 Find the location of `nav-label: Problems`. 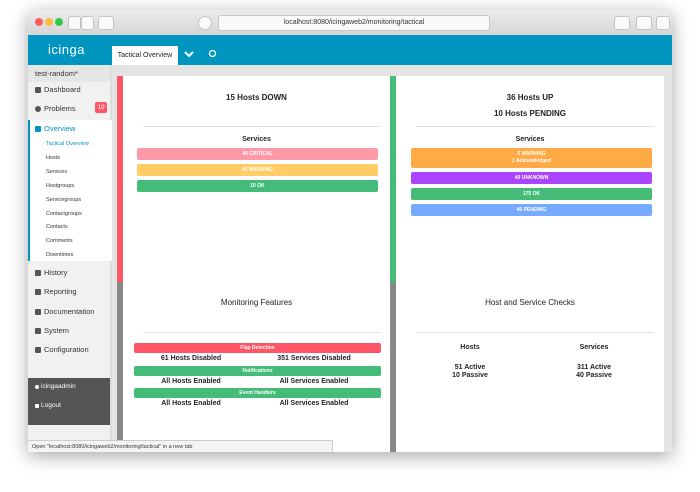

nav-label: Problems is located at coordinates (60, 108).